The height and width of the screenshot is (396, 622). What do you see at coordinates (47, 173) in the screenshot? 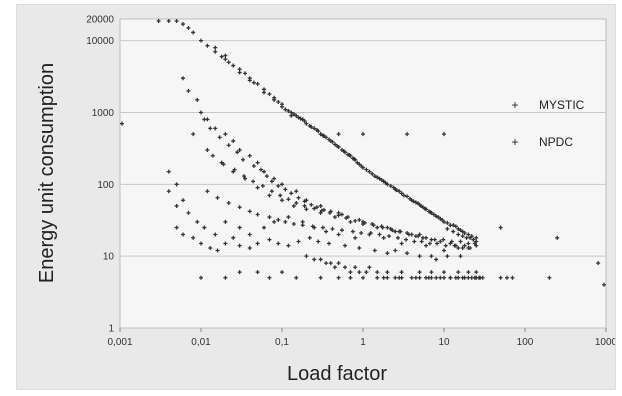
I see `y-axis-title: Energy unit consumption` at bounding box center [47, 173].